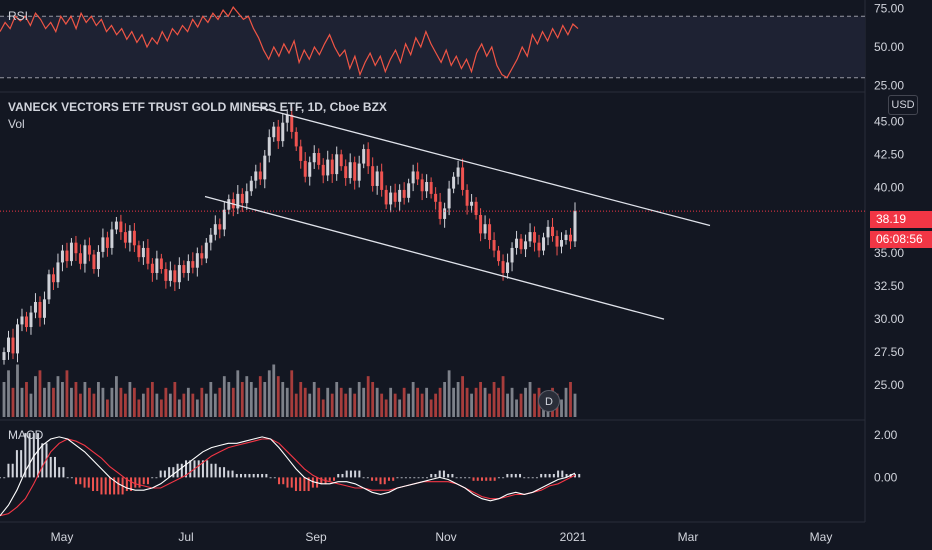 This screenshot has width=932, height=550. What do you see at coordinates (481, 165) in the screenshot?
I see `trendline-upper` at bounding box center [481, 165].